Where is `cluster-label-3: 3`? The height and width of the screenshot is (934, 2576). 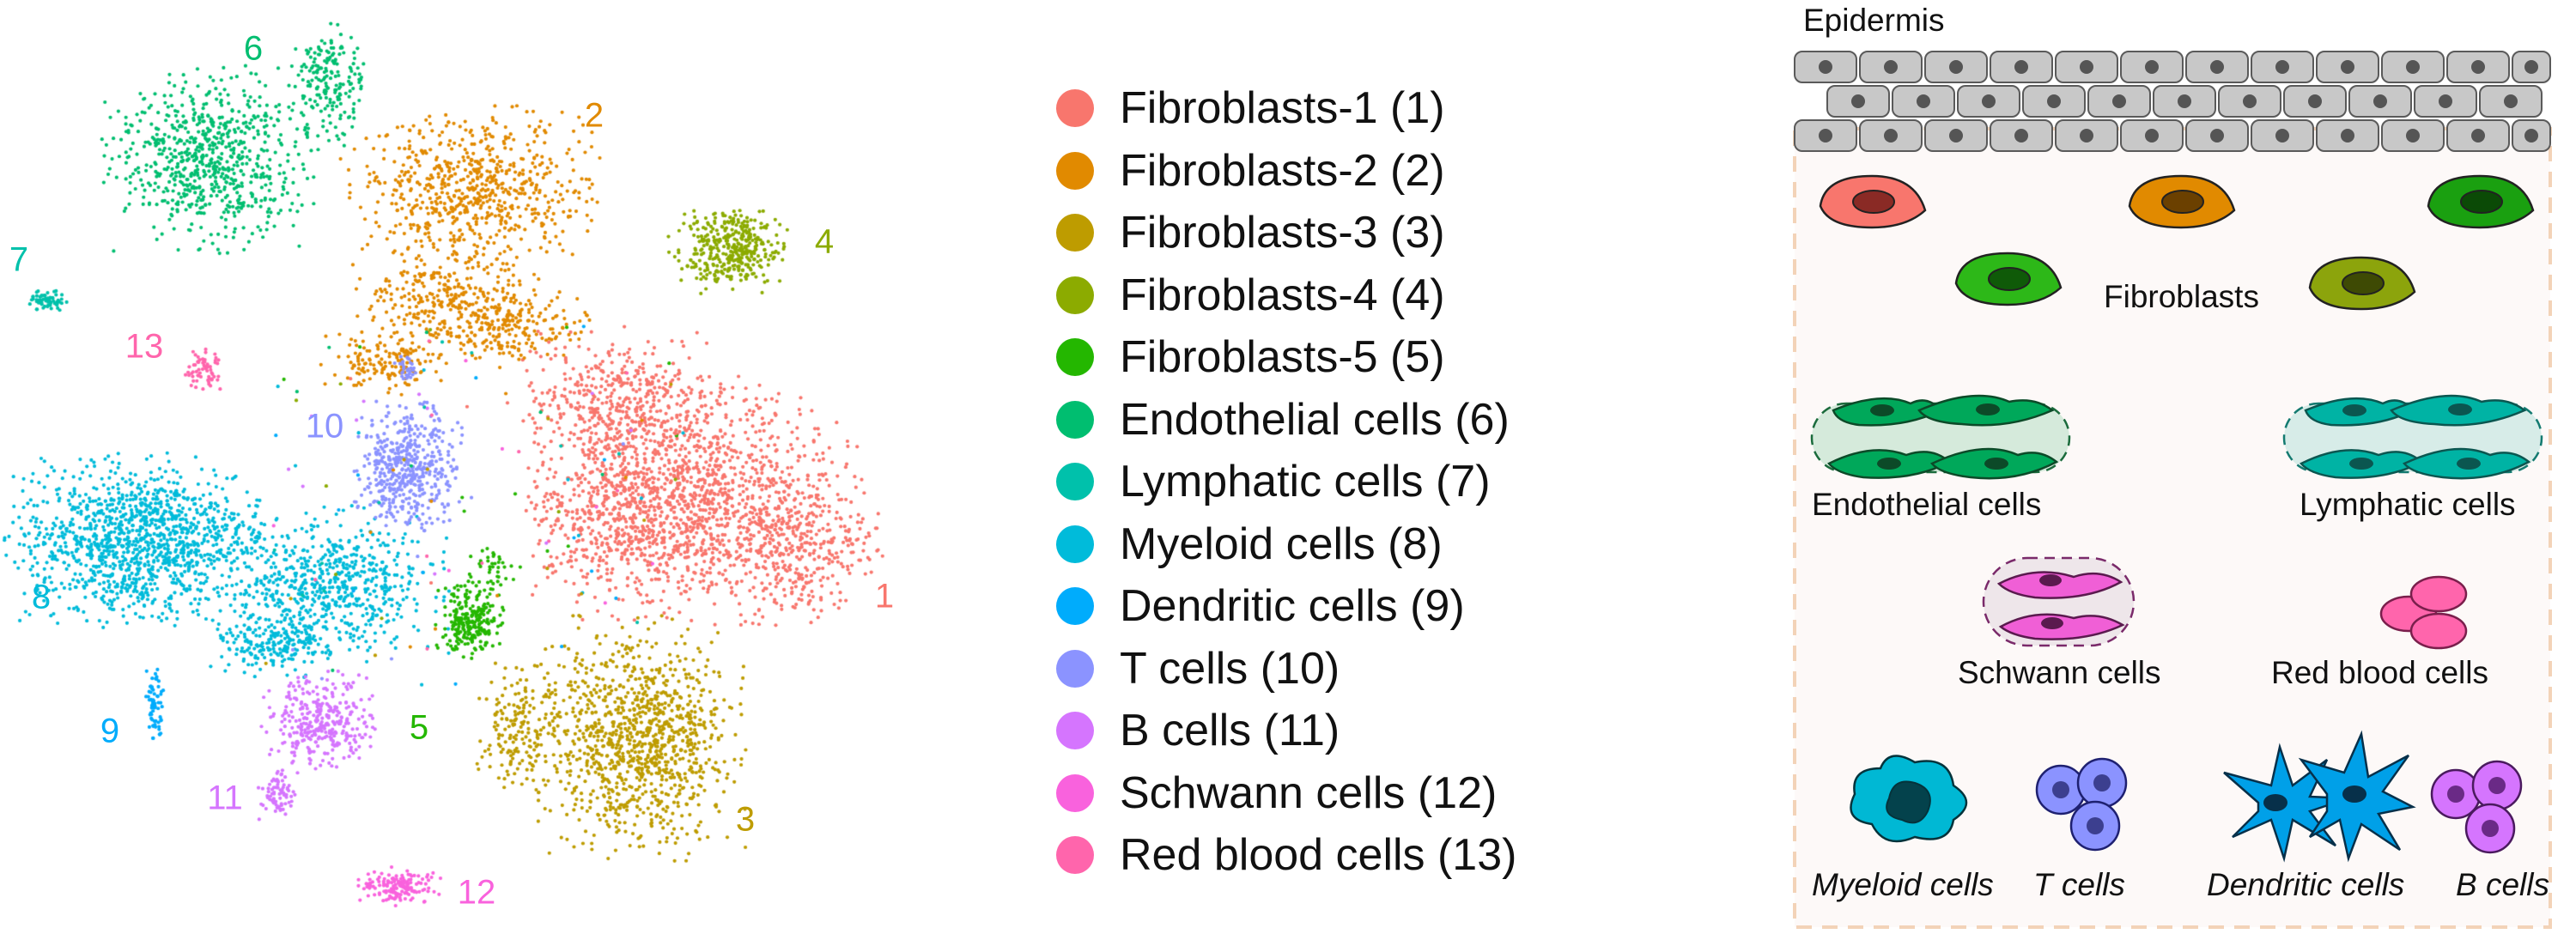 cluster-label-3: 3 is located at coordinates (746, 819).